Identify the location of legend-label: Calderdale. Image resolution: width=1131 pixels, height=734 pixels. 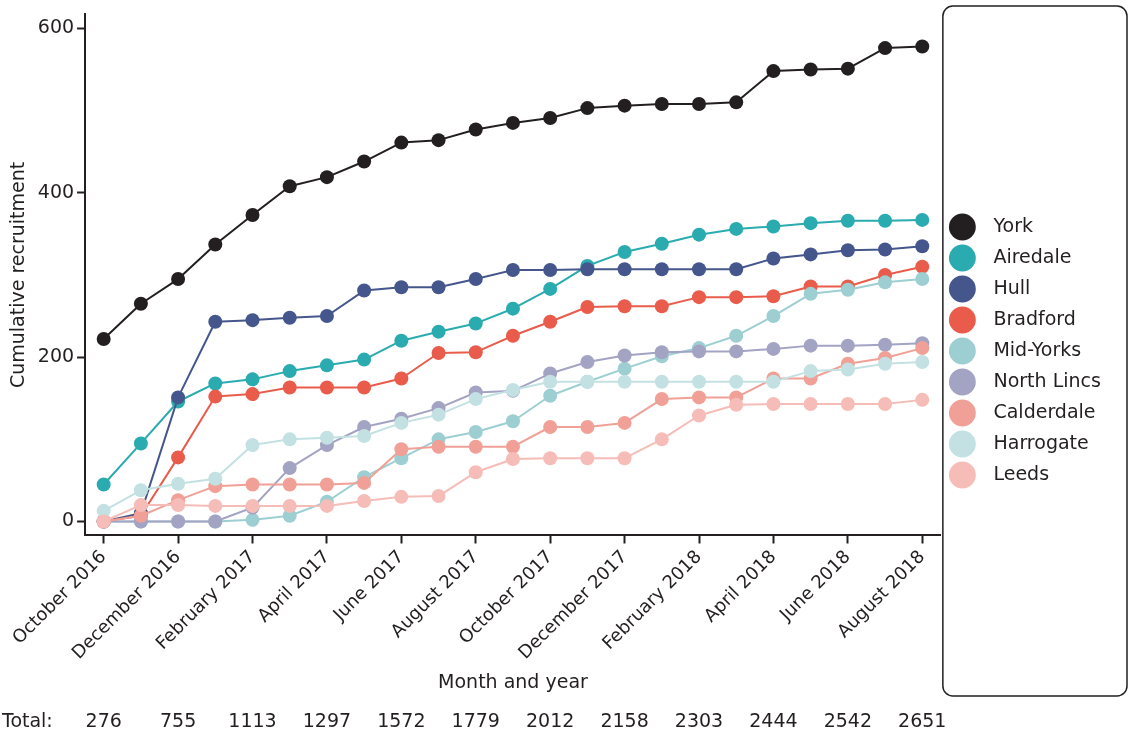
(1047, 410).